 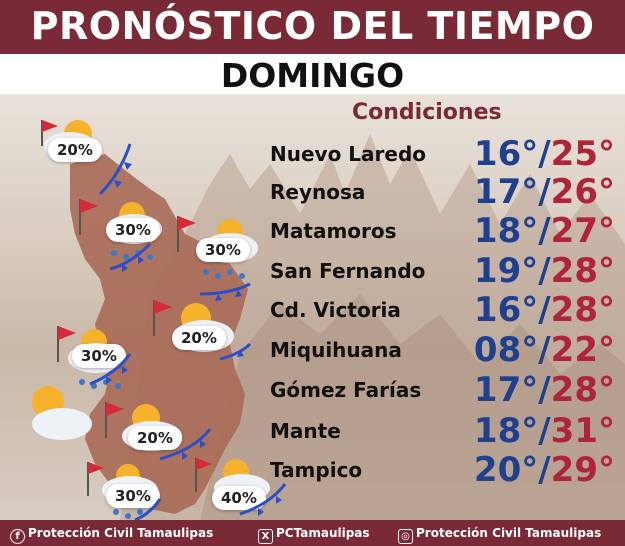 I want to click on city-name: Mante, so click(x=305, y=431).